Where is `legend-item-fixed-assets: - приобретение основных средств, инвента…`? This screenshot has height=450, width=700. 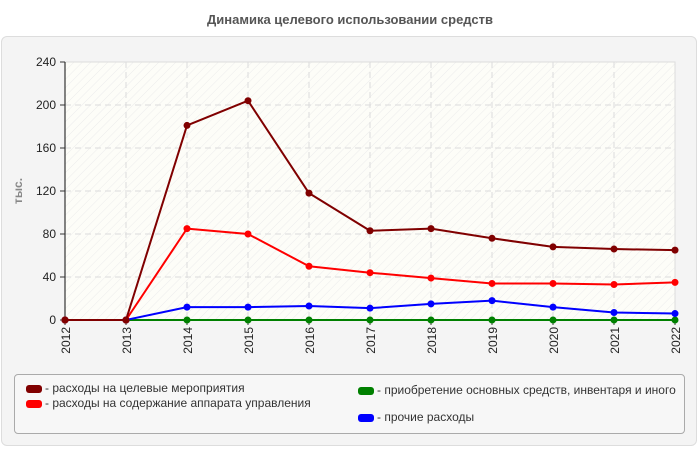 legend-item-fixed-assets: - приобретение основных средств, инвента… is located at coordinates (518, 390).